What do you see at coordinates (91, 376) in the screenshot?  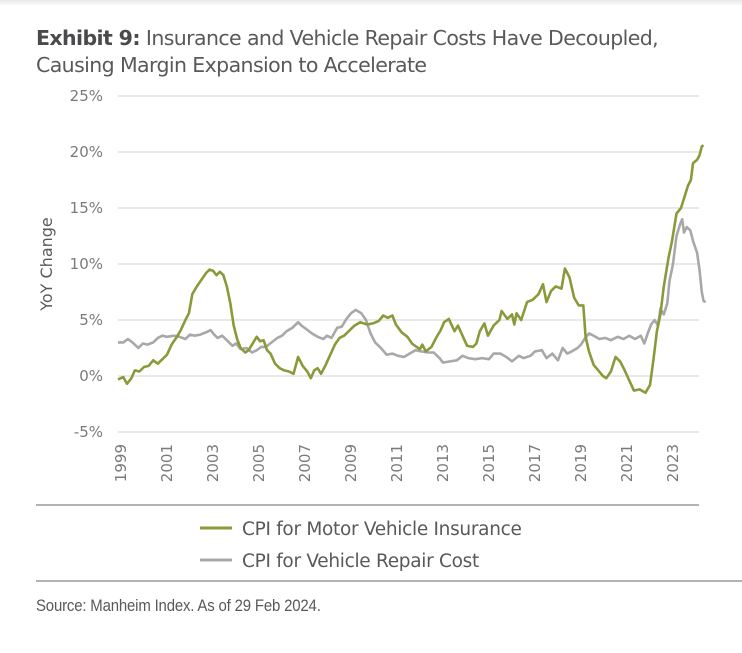 I see `y-tick-label: 0%` at bounding box center [91, 376].